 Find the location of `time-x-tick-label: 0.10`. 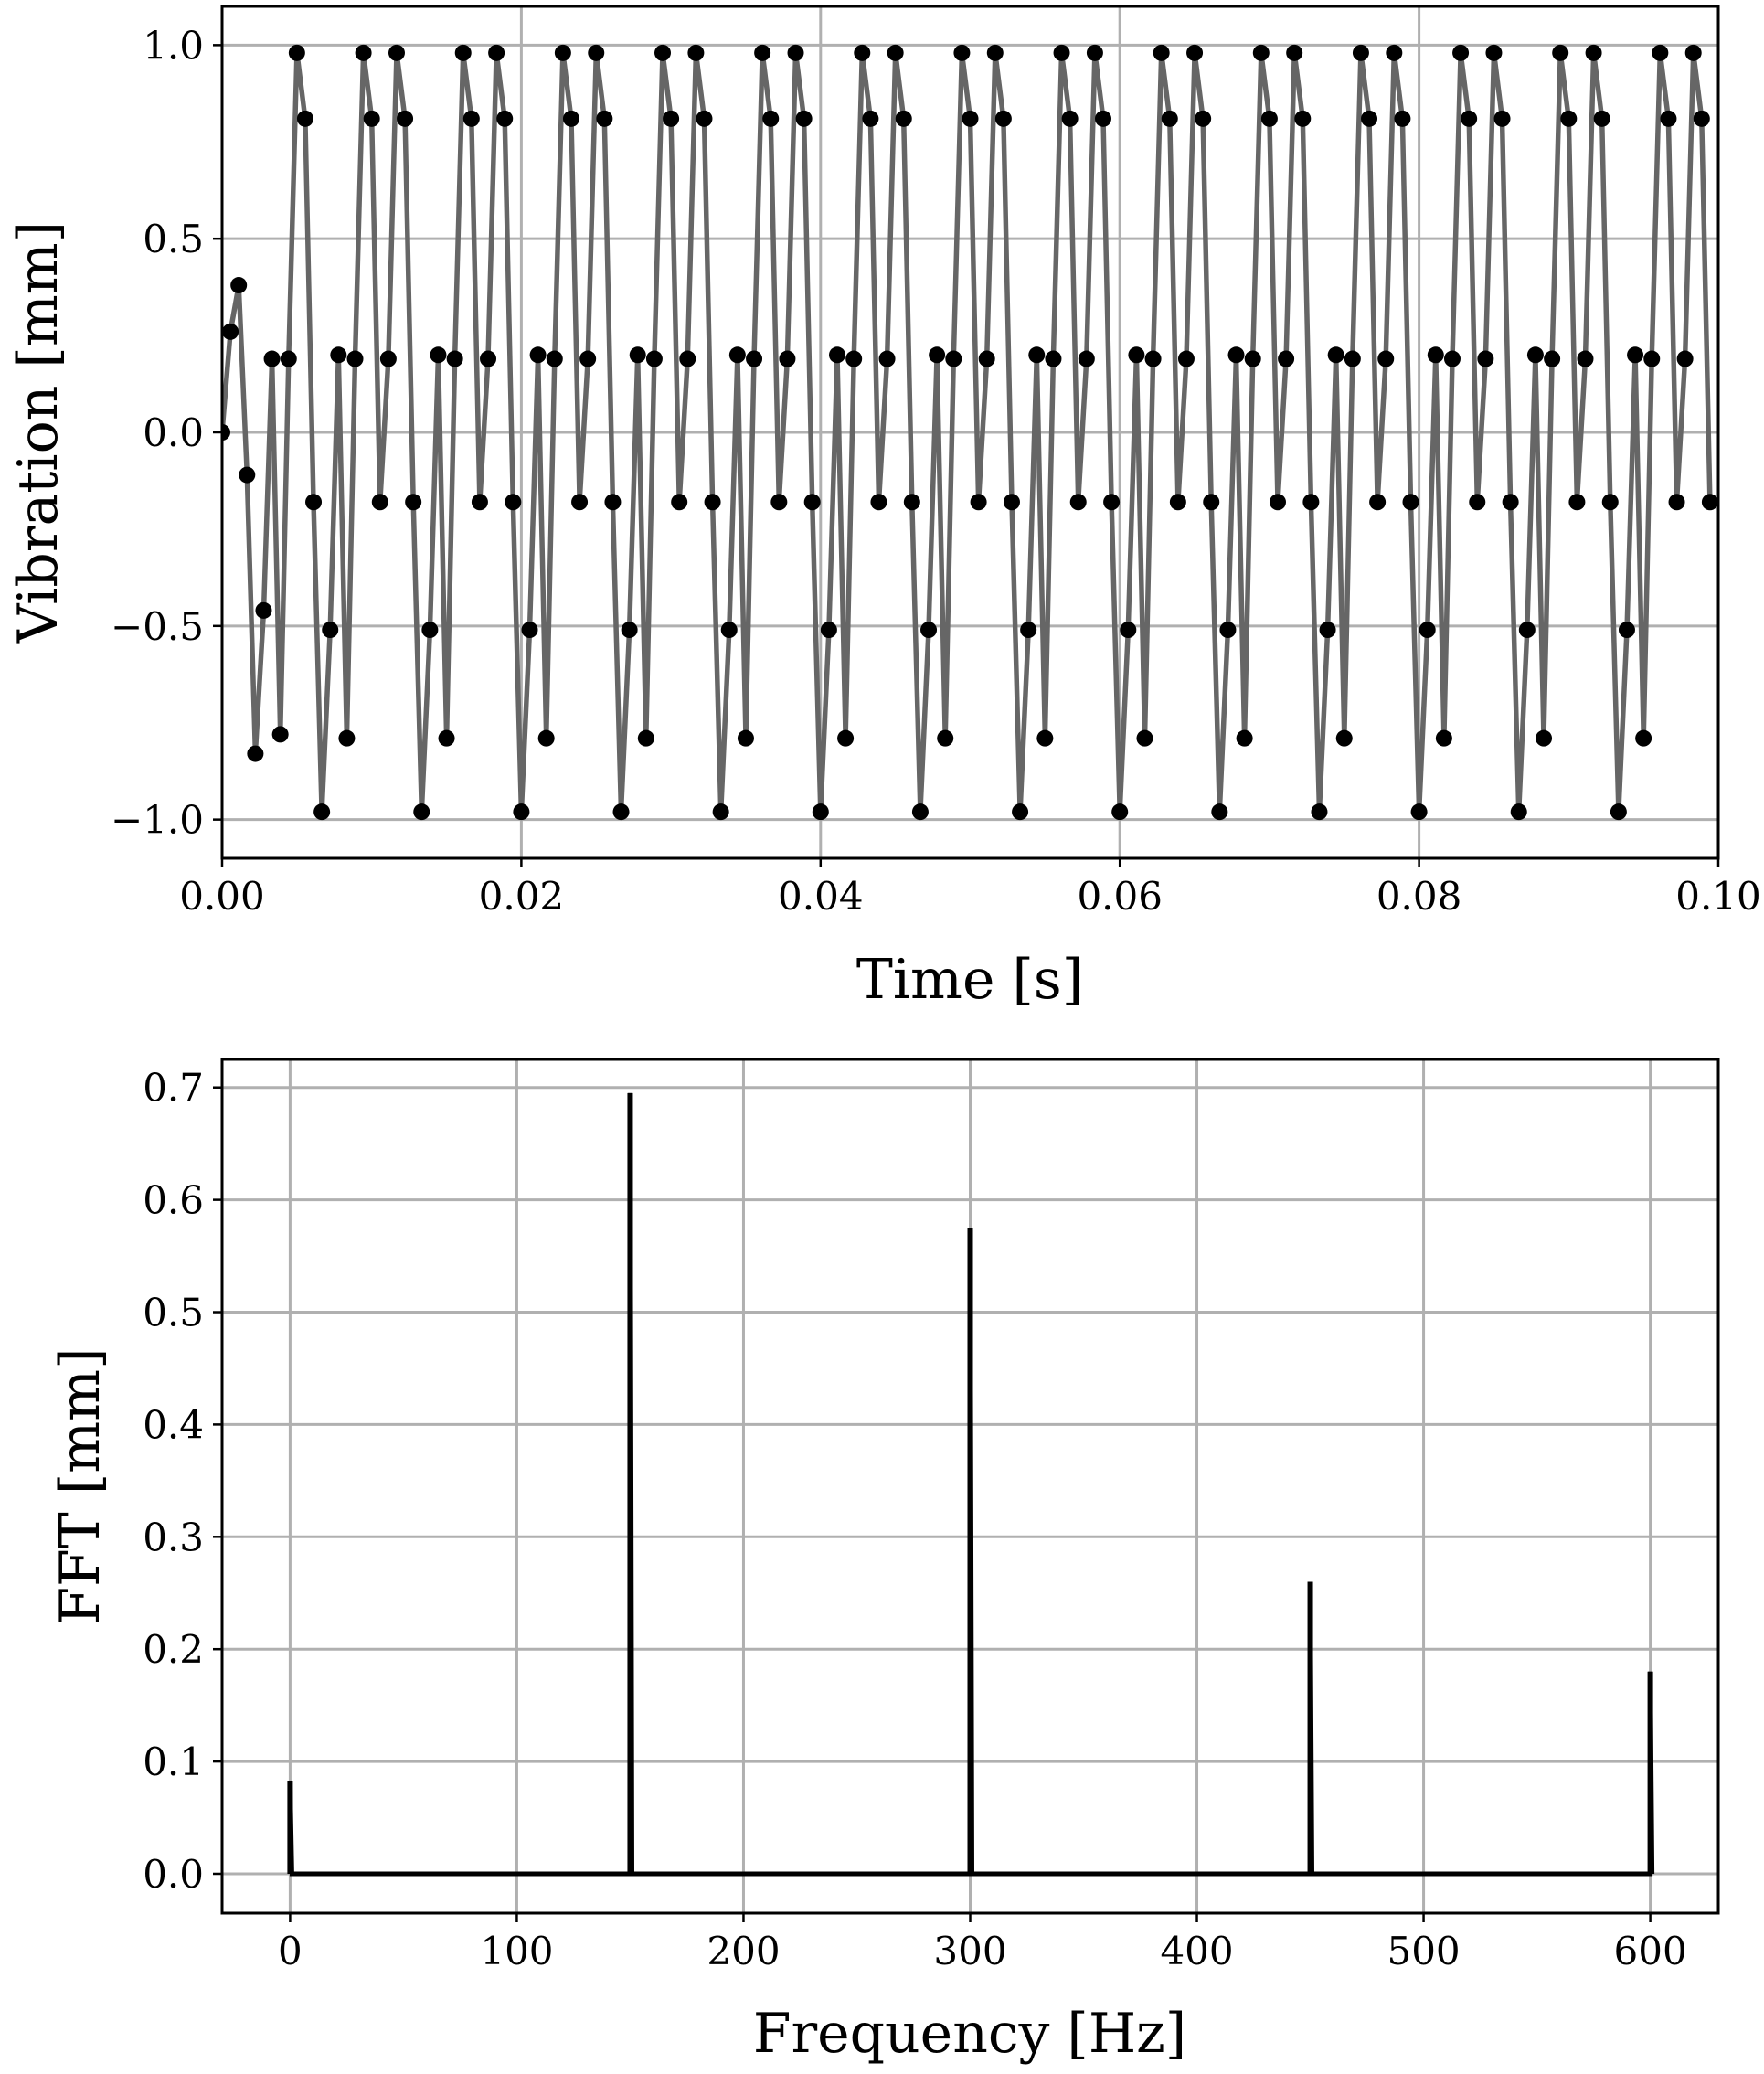

time-x-tick-label: 0.10 is located at coordinates (1718, 896).